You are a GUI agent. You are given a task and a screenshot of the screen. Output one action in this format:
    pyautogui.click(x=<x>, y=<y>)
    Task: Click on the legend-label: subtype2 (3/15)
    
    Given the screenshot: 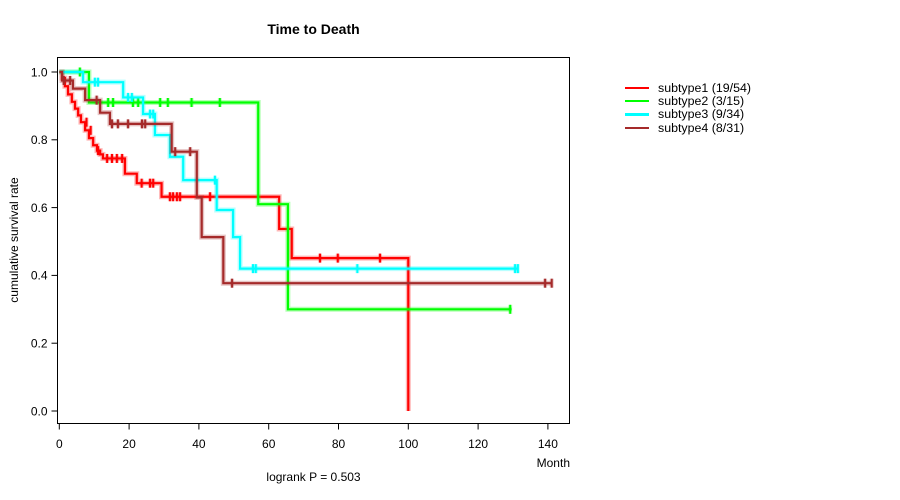 What is the action you would take?
    pyautogui.click(x=701, y=101)
    